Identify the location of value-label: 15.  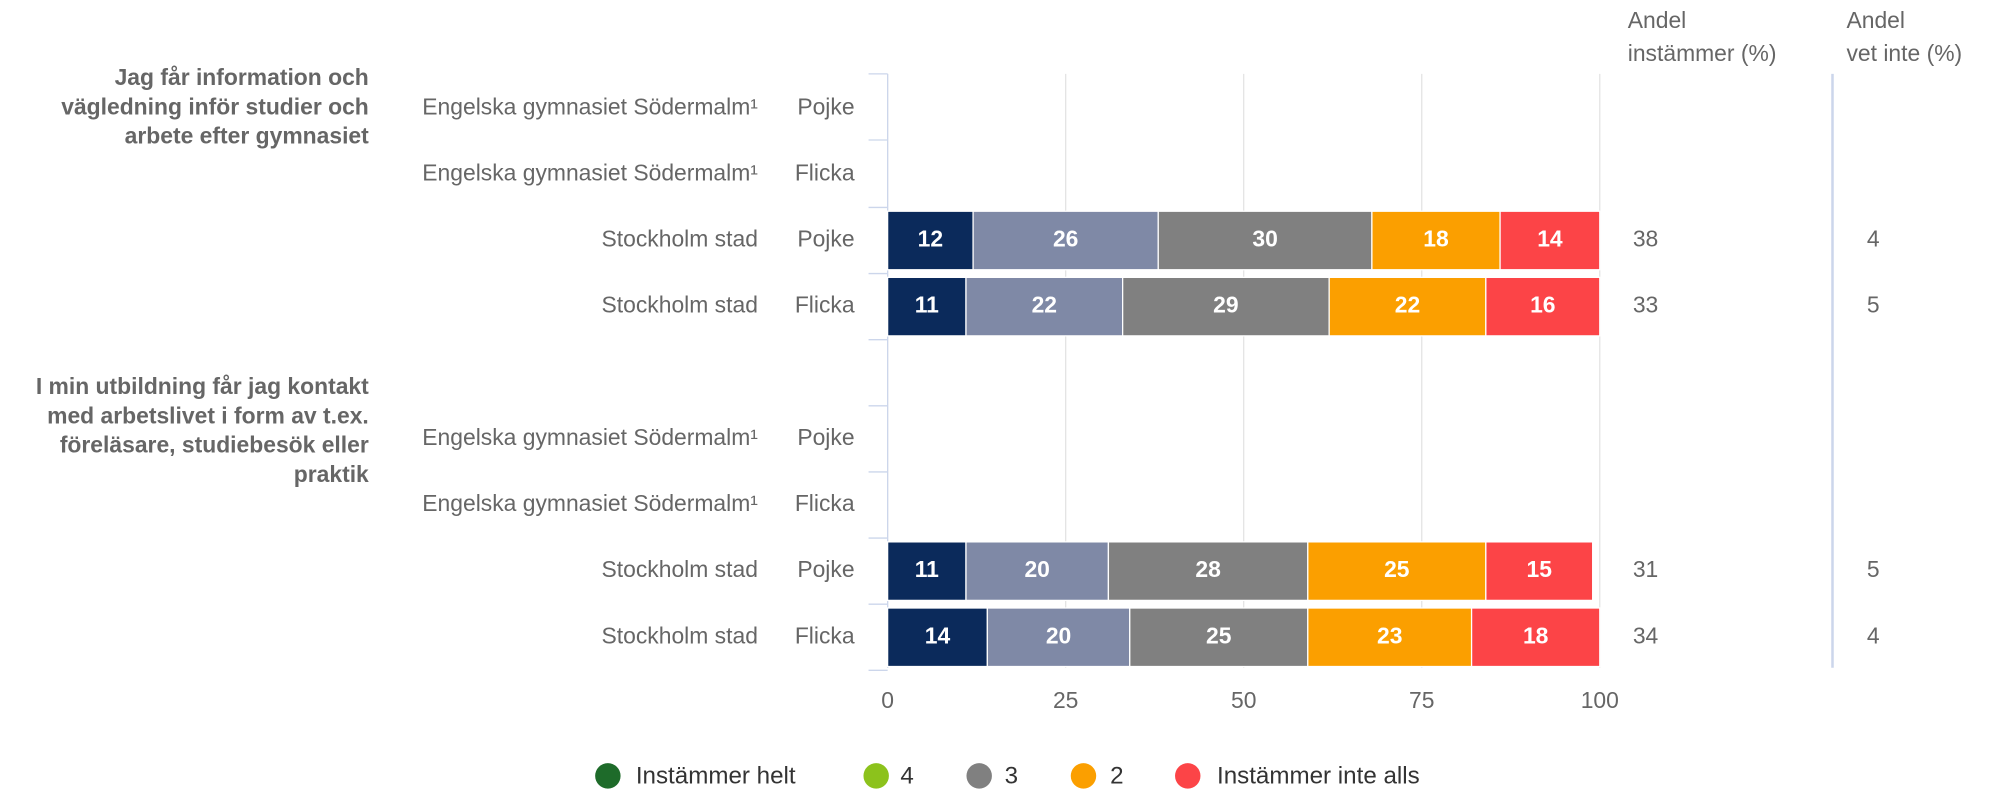
(1540, 569).